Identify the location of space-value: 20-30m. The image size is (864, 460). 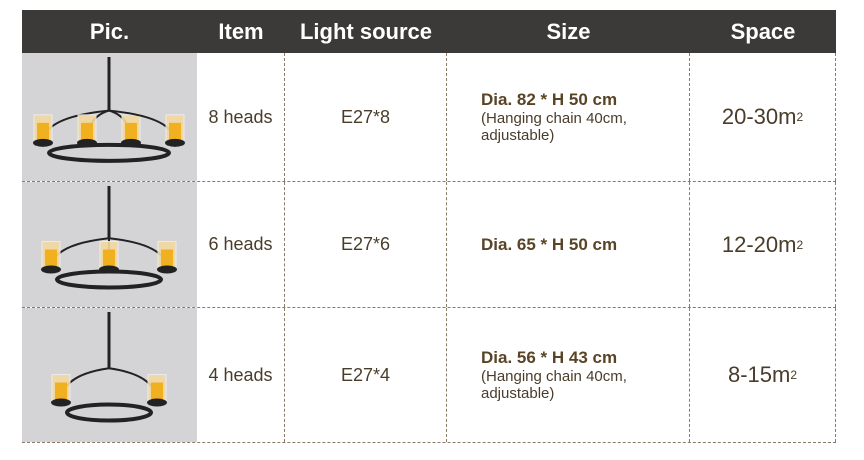
(759, 116).